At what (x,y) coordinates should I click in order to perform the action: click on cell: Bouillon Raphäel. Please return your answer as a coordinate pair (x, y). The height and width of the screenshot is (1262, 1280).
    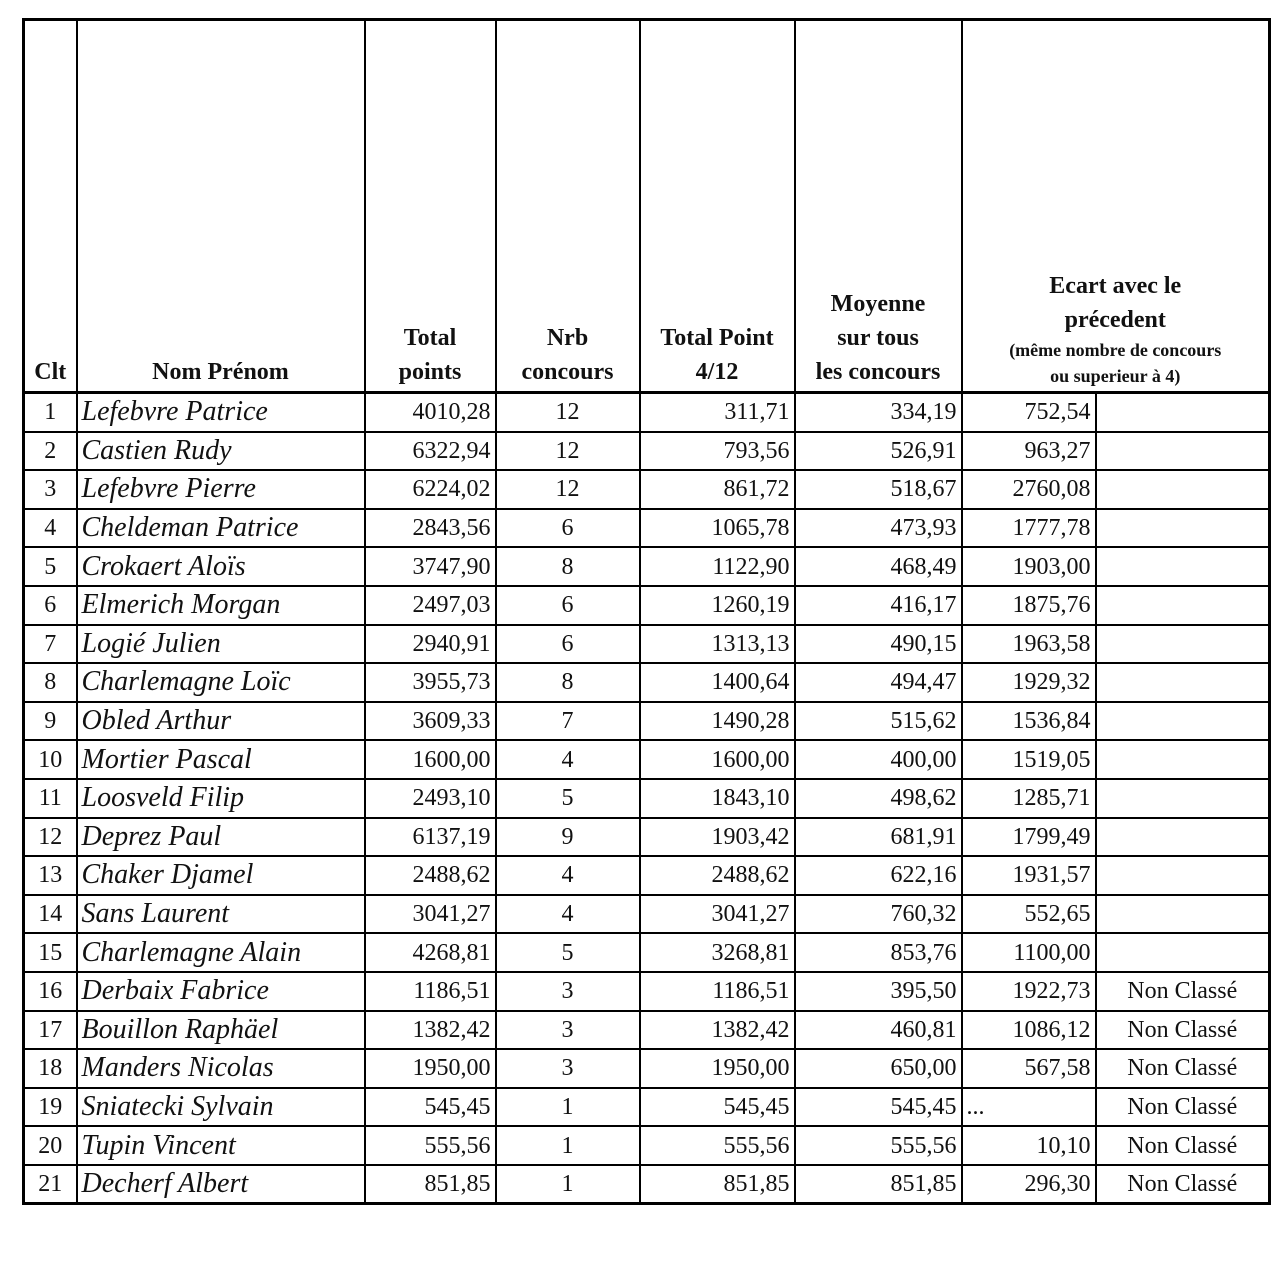
    Looking at the image, I should click on (220, 1030).